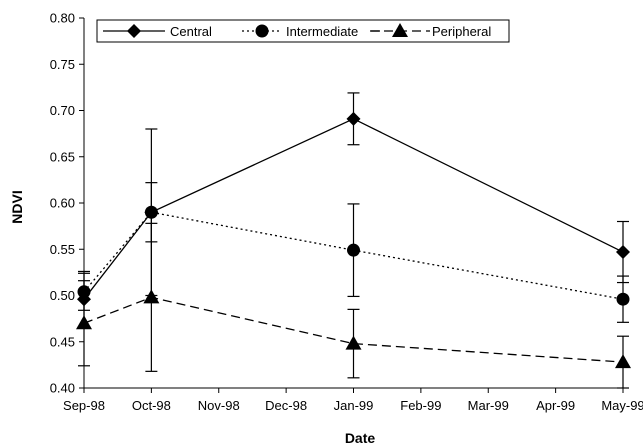 This screenshot has height=448, width=643. What do you see at coordinates (62, 110) in the screenshot?
I see `y-tick-label: 0.70` at bounding box center [62, 110].